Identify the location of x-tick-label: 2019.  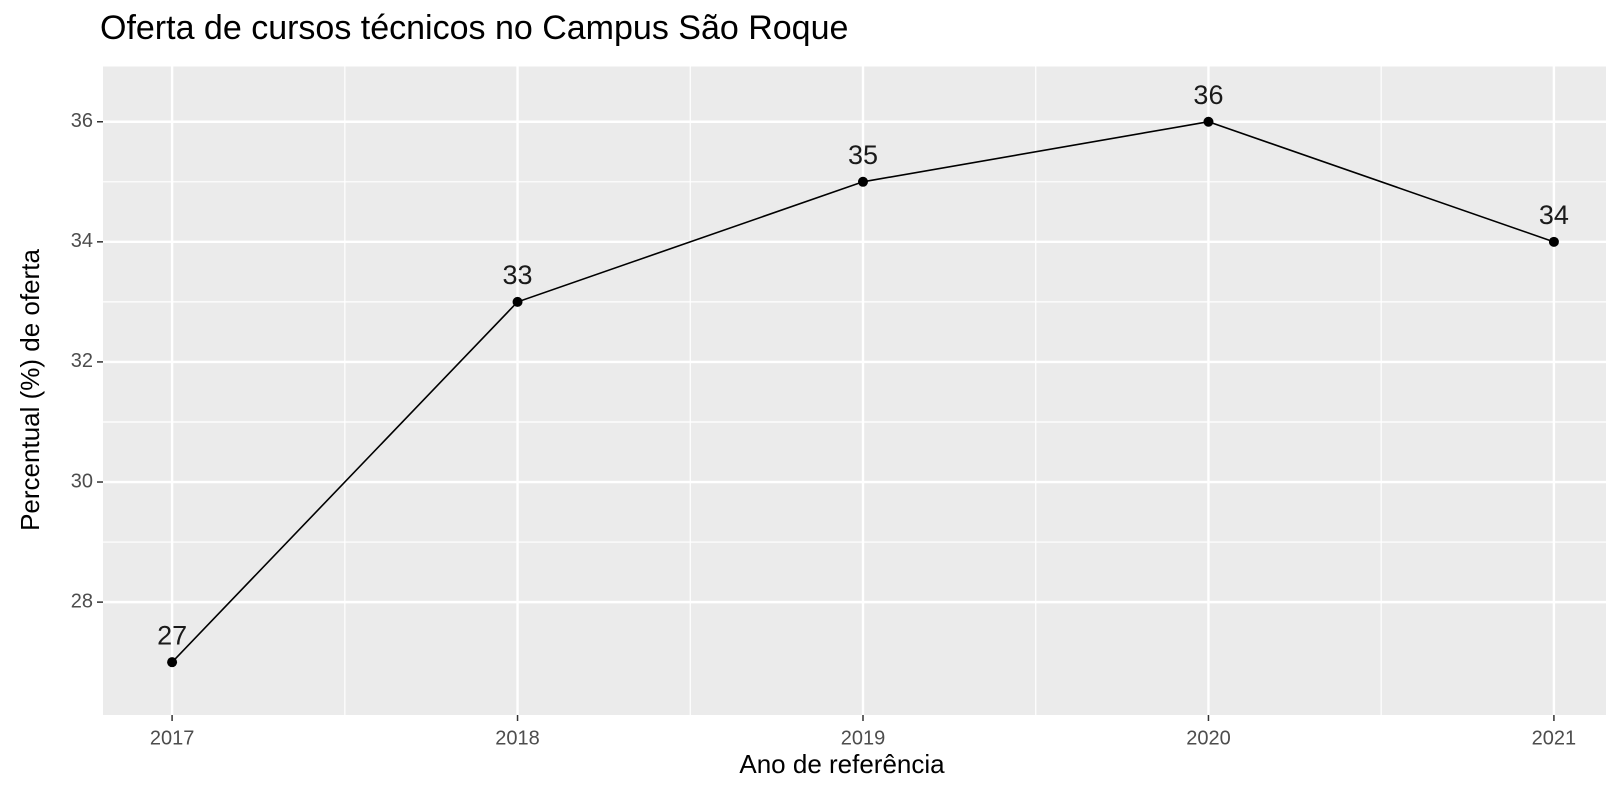
(863, 738).